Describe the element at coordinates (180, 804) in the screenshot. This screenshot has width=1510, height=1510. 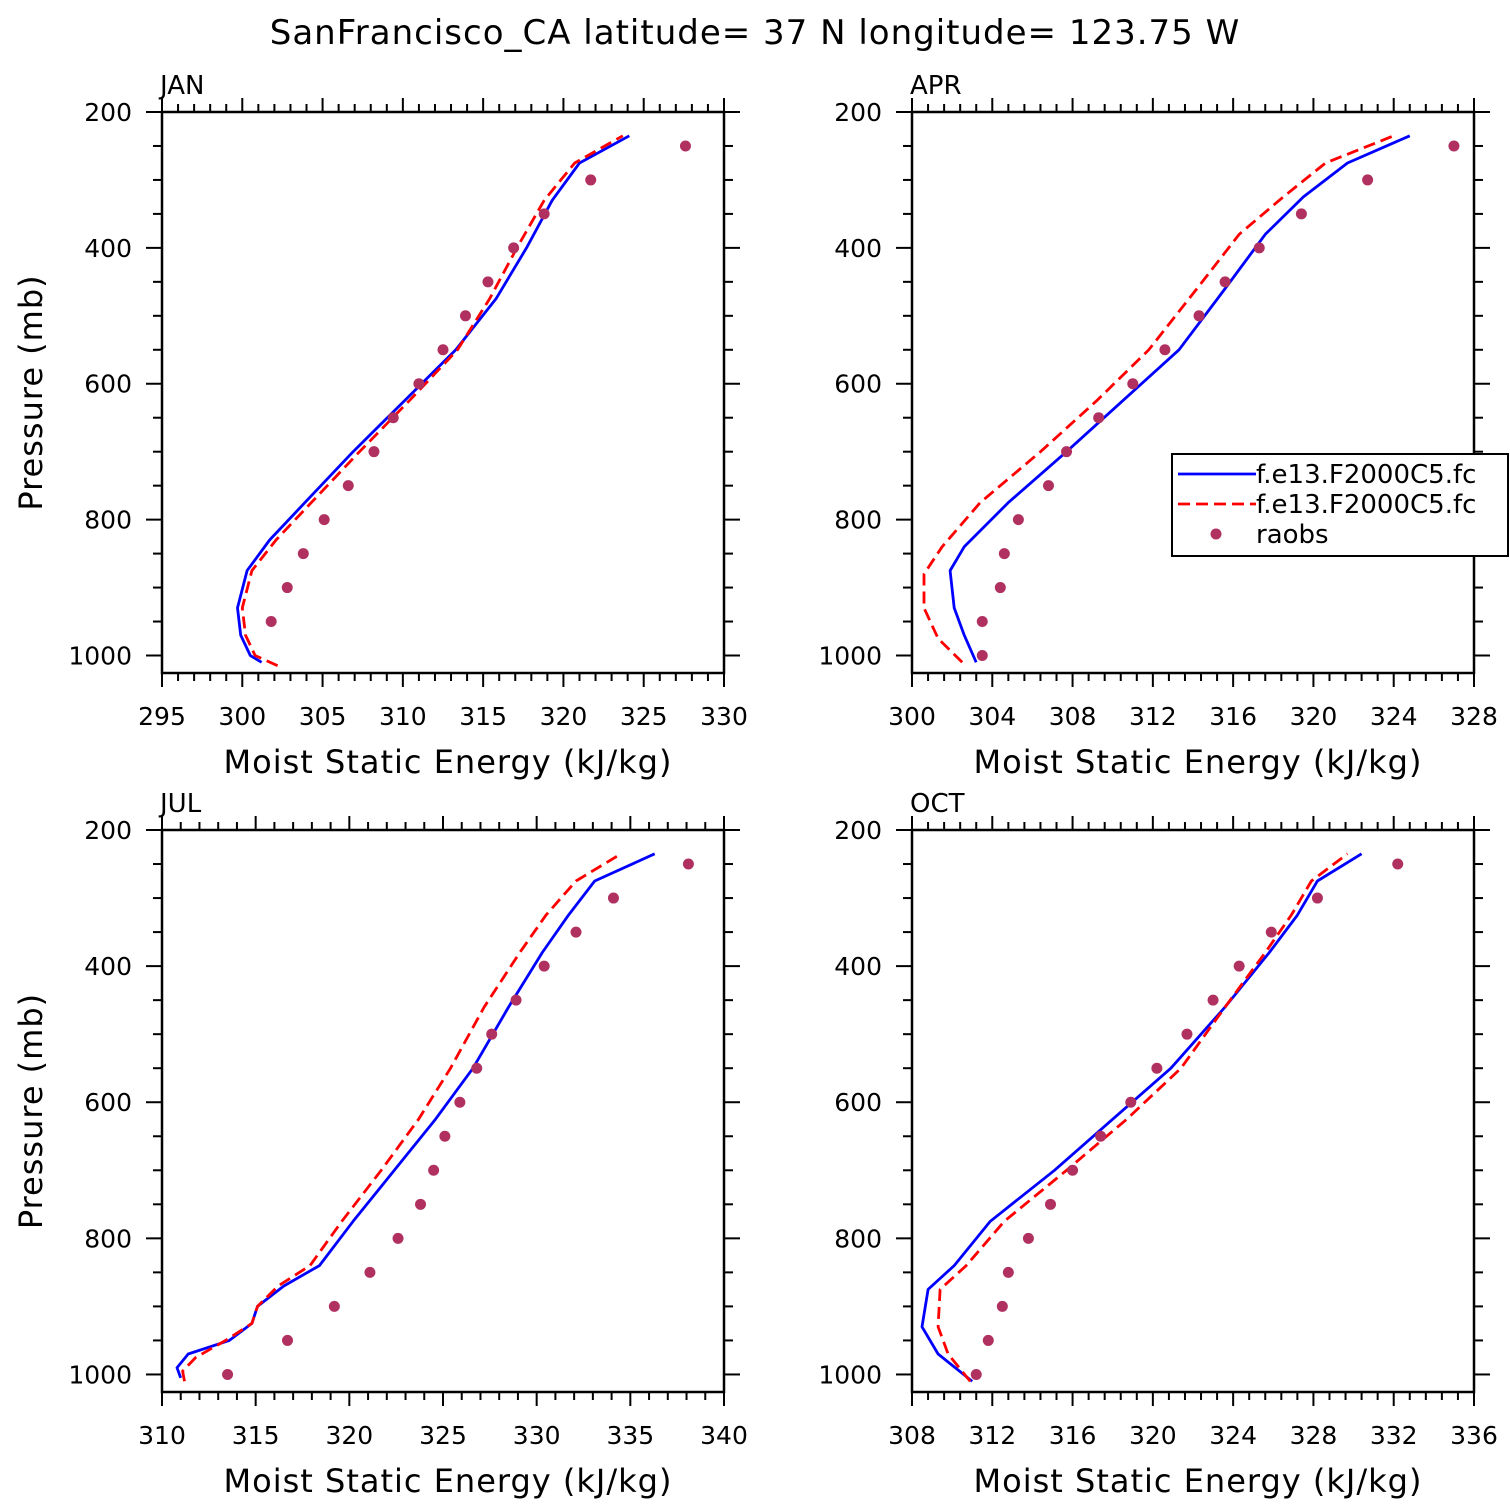
I see `panel-label: JUL` at that location.